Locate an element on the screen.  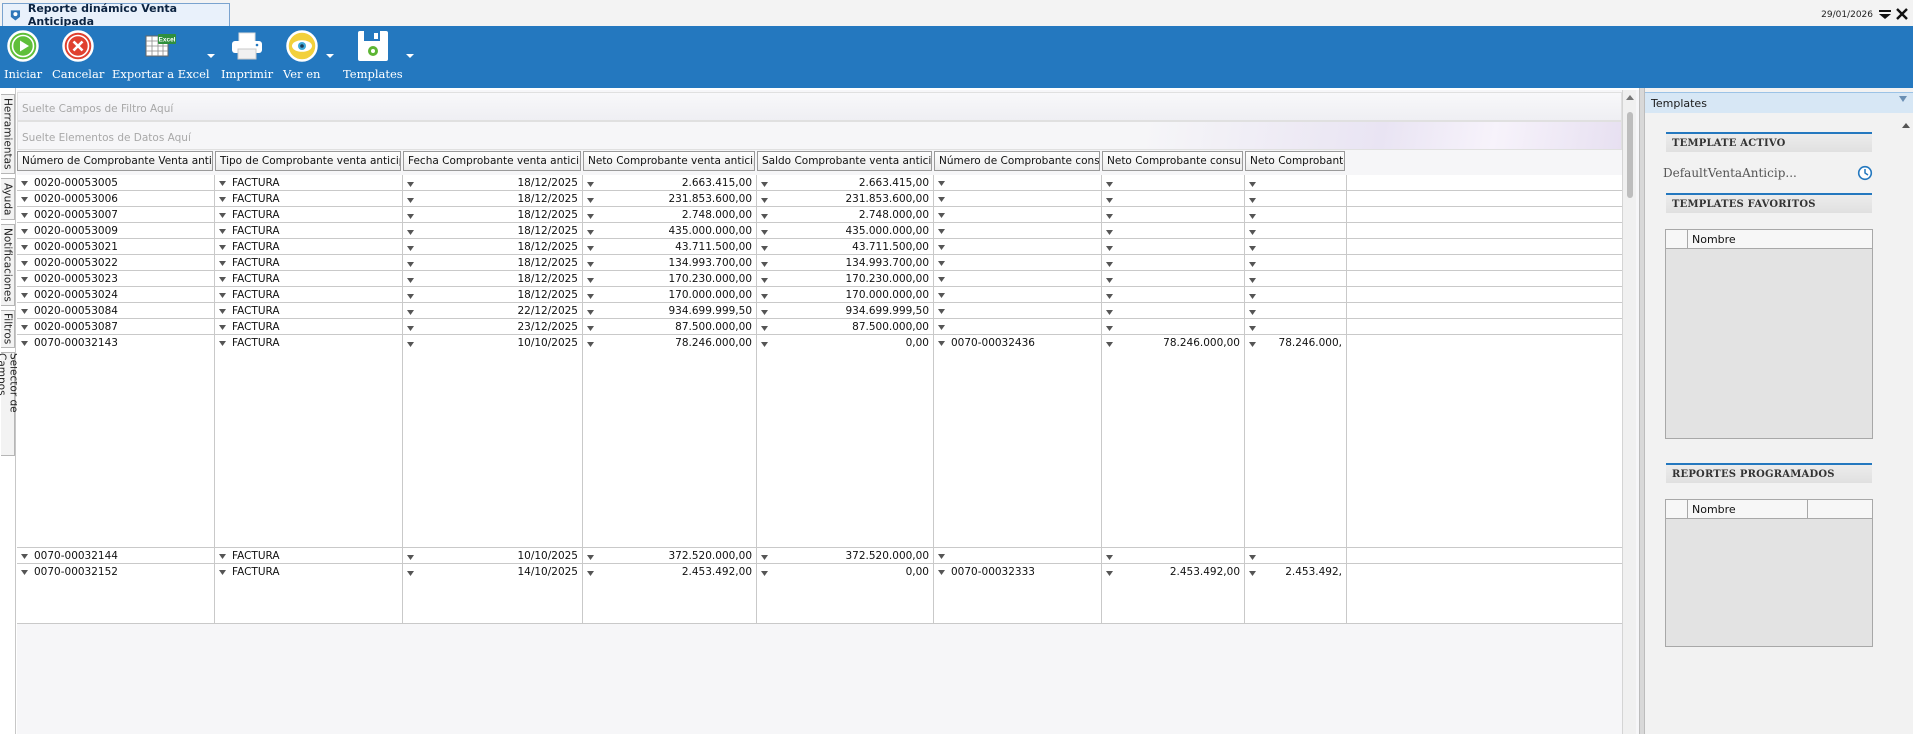
templates-button: Templates is located at coordinates (373, 54).